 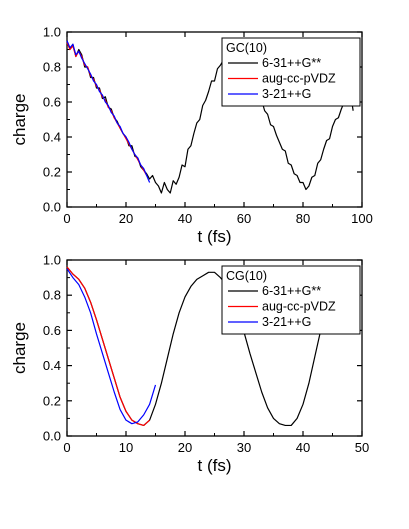 What do you see at coordinates (362, 218) in the screenshot?
I see `x-tick-label: 100` at bounding box center [362, 218].